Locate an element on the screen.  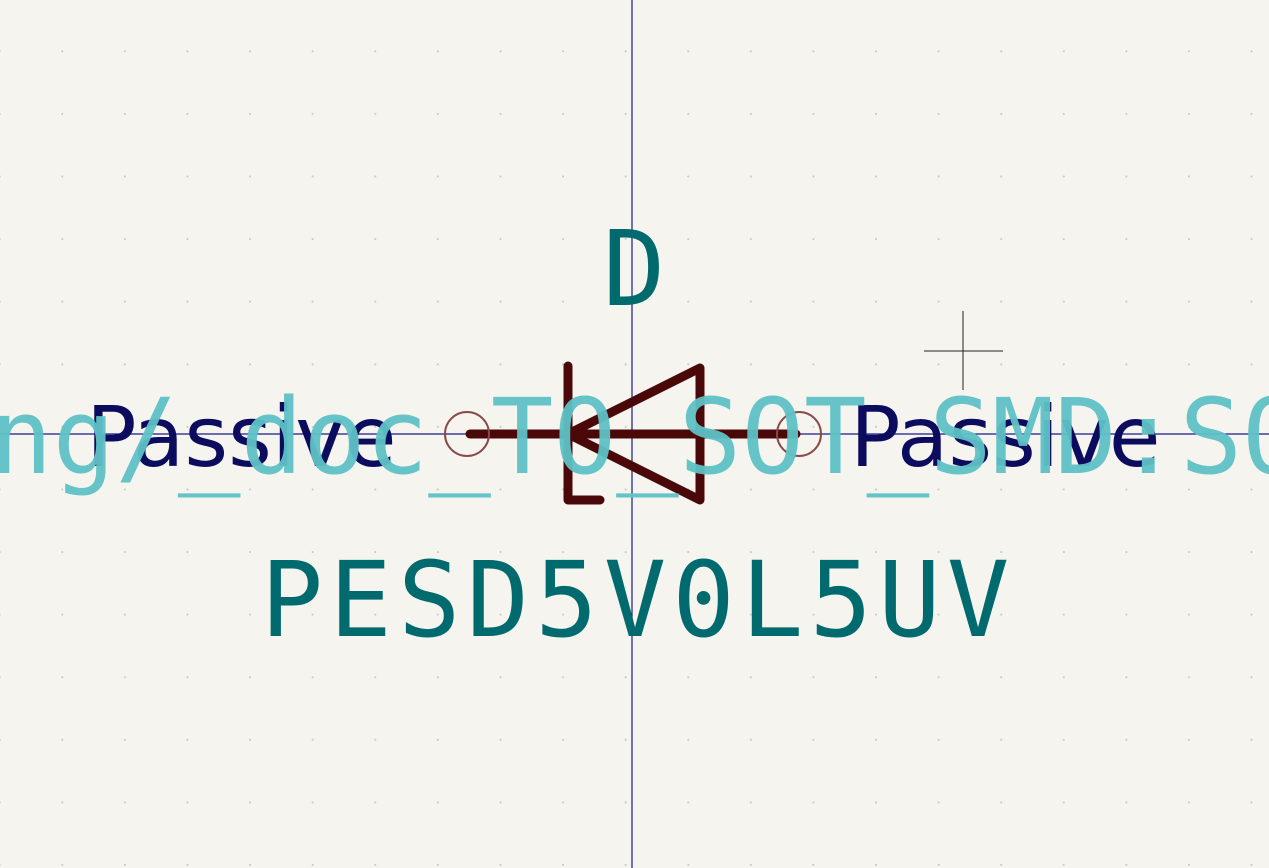
crosshair-cursor-icon is located at coordinates (963, 350).